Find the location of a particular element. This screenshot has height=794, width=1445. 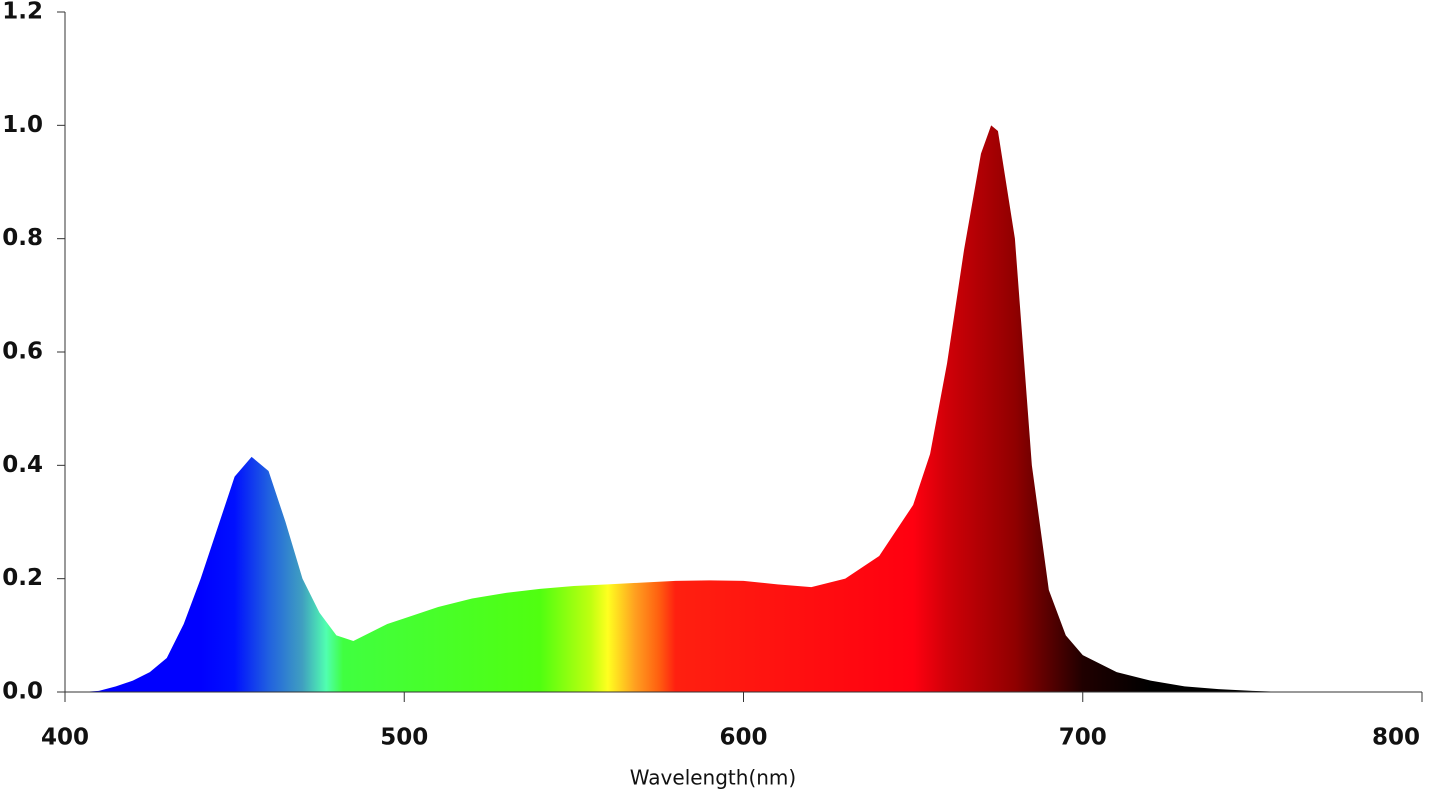

y-tick-label: 0.4 is located at coordinates (22, 465).